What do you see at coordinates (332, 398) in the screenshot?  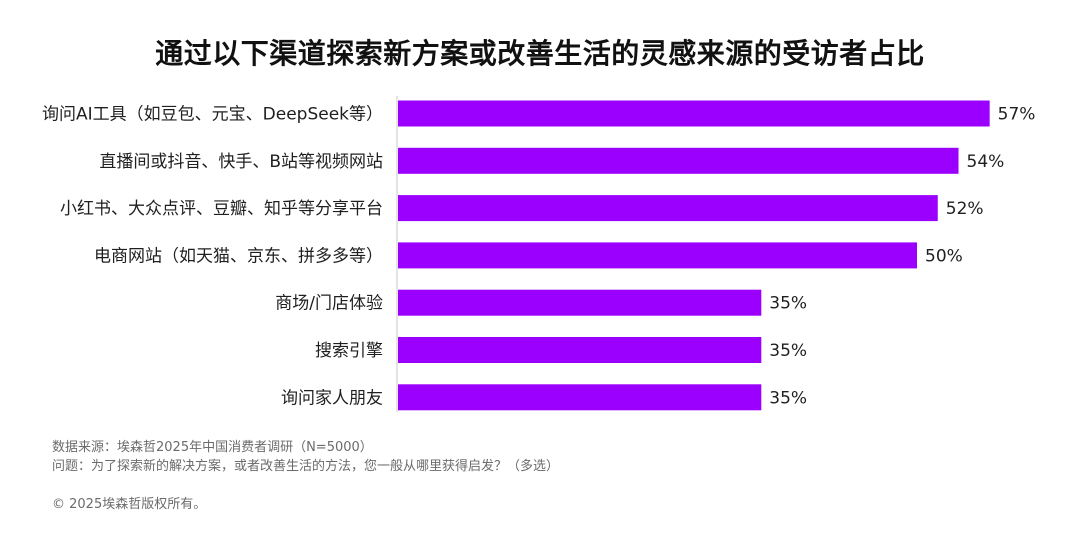 I see `category-label-6: 询问家人朋友` at bounding box center [332, 398].